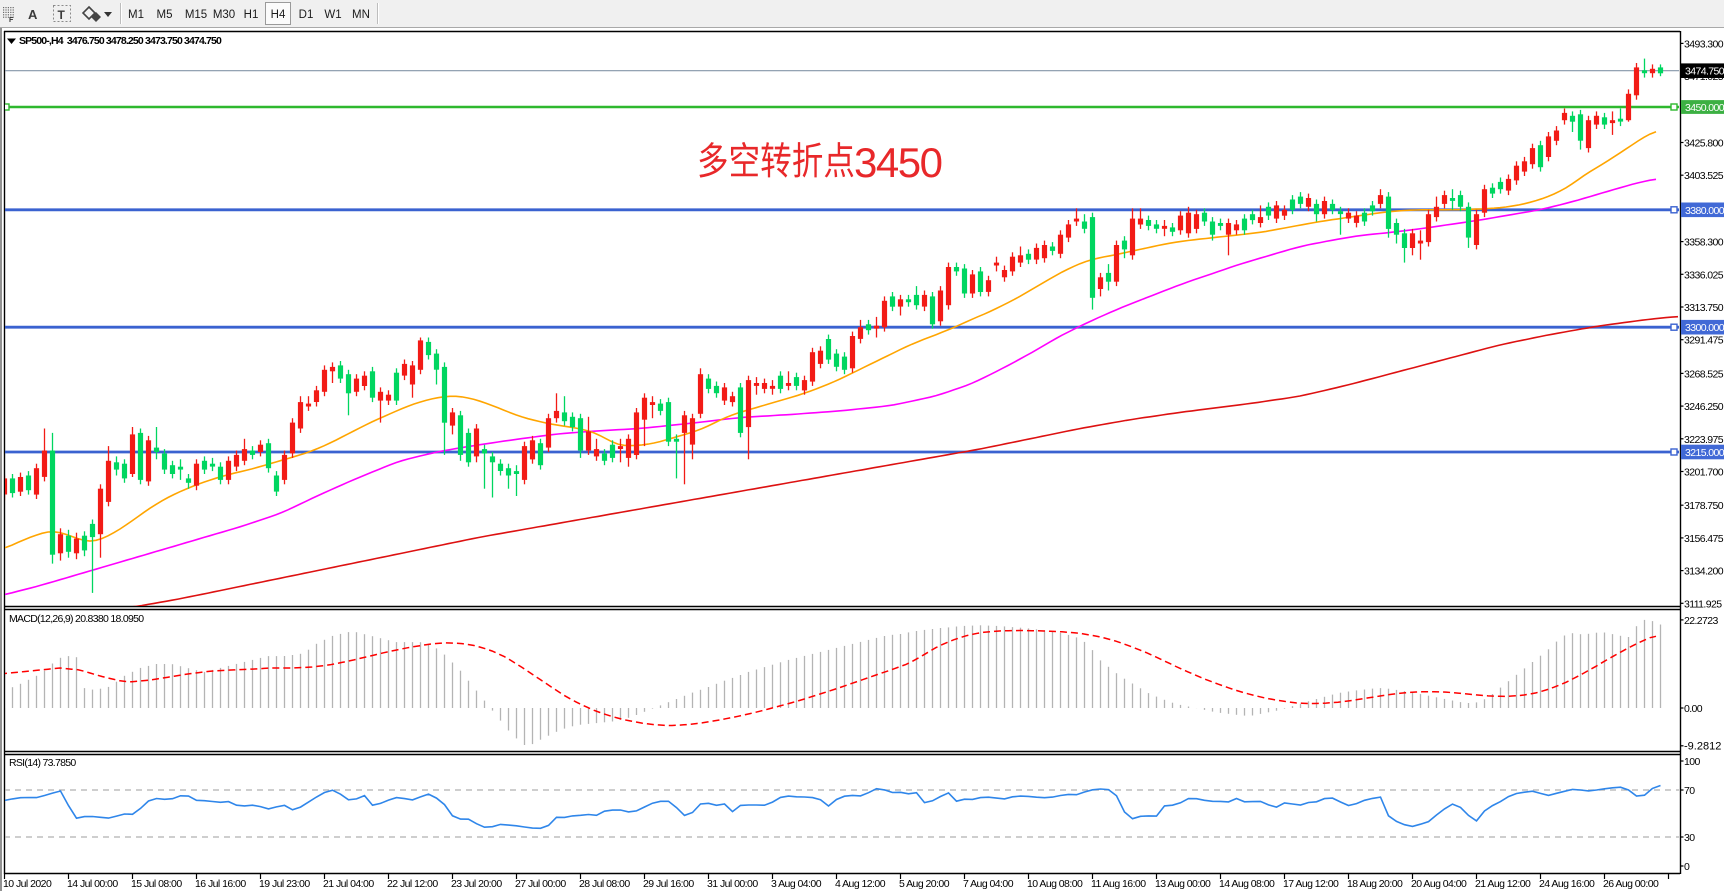 This screenshot has width=1724, height=891. I want to click on svg-text: 70, so click(1689, 791).